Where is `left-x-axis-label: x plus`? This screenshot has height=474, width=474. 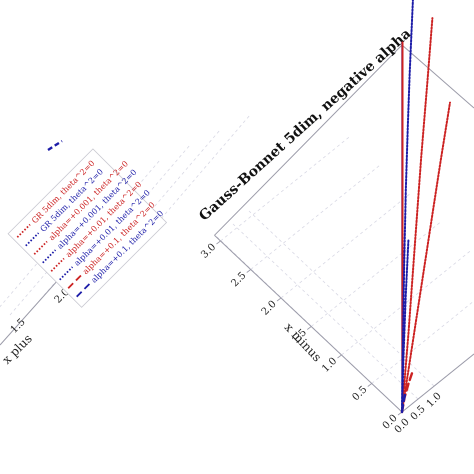
left-x-axis-label: x plus is located at coordinates (17, 348).